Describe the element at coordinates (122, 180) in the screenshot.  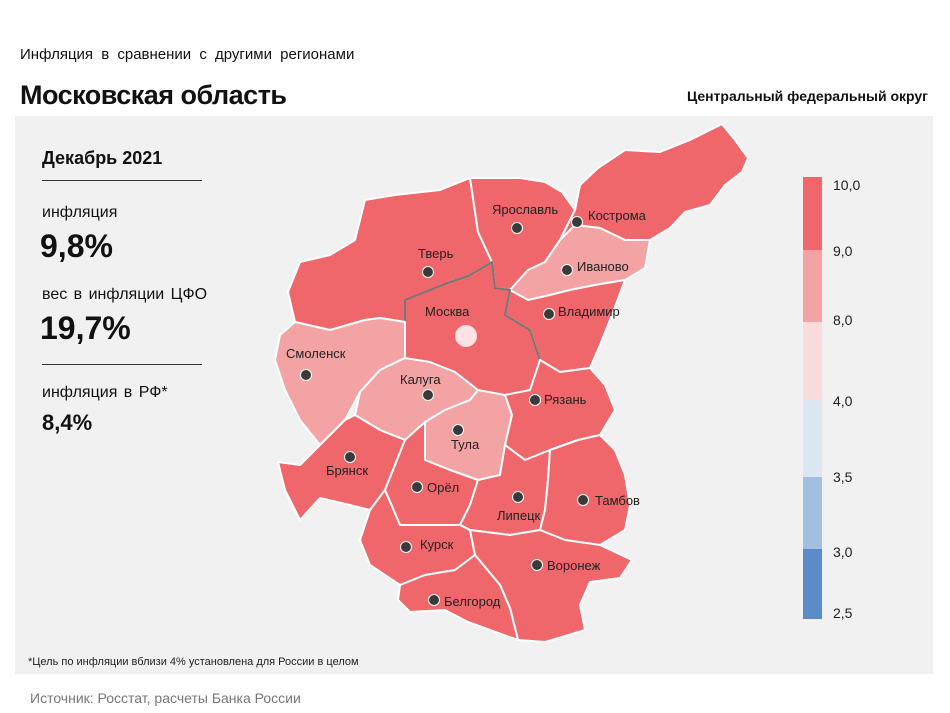
I see `divider-top` at that location.